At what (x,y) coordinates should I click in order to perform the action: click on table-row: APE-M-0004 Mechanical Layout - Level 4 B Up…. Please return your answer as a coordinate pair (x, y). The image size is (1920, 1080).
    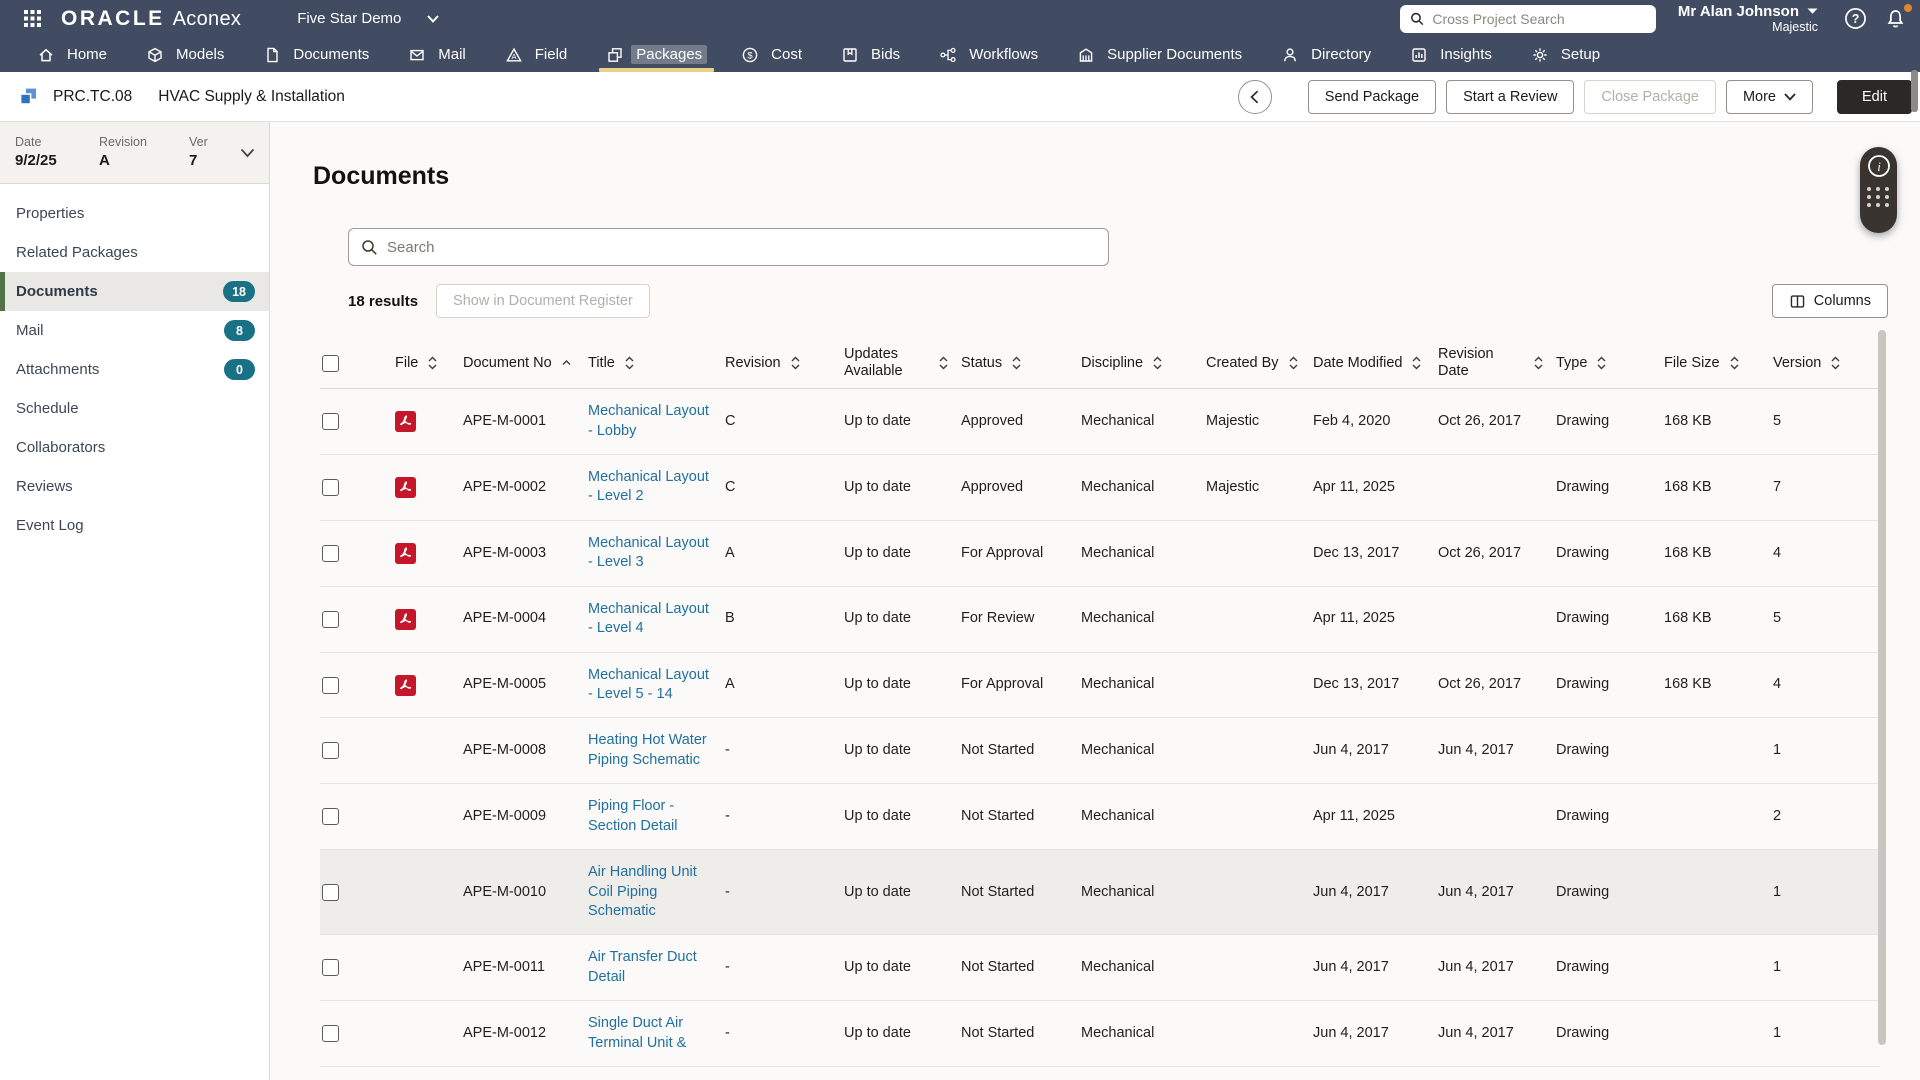
    Looking at the image, I should click on (1100, 620).